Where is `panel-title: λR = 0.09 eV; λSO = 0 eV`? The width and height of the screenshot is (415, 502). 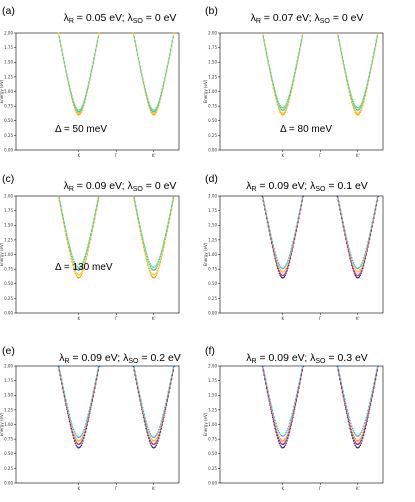
panel-title: λR = 0.09 eV; λSO = 0 eV is located at coordinates (120, 186).